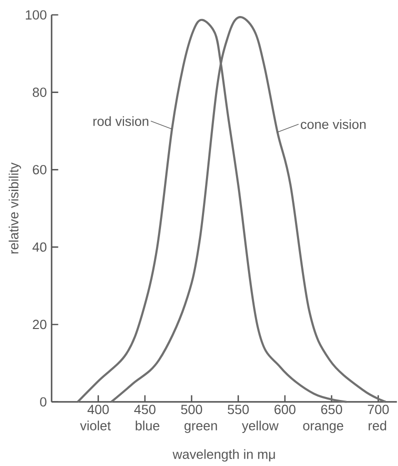 The width and height of the screenshot is (398, 466). Describe the element at coordinates (95, 425) in the screenshot. I see `text: violet` at that location.